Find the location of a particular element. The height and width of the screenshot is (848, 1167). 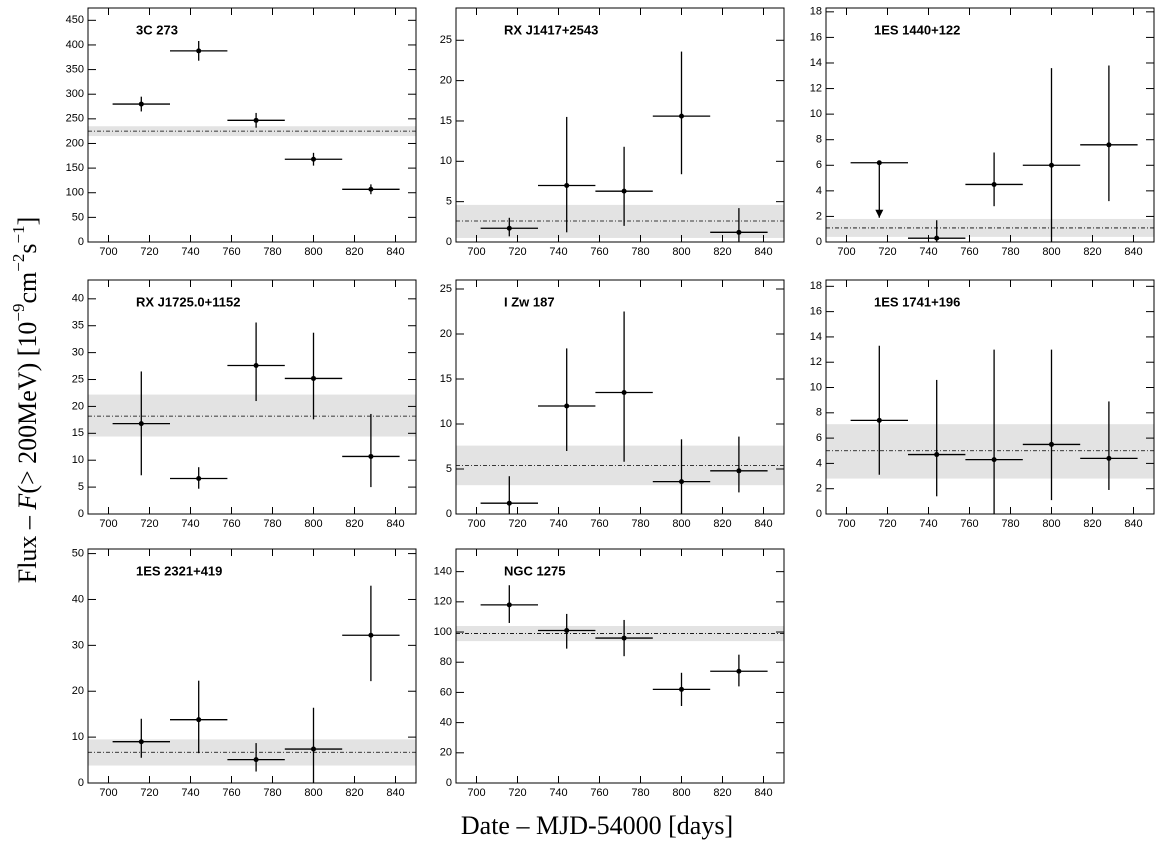

y-tick-label: 6 is located at coordinates (819, 438).